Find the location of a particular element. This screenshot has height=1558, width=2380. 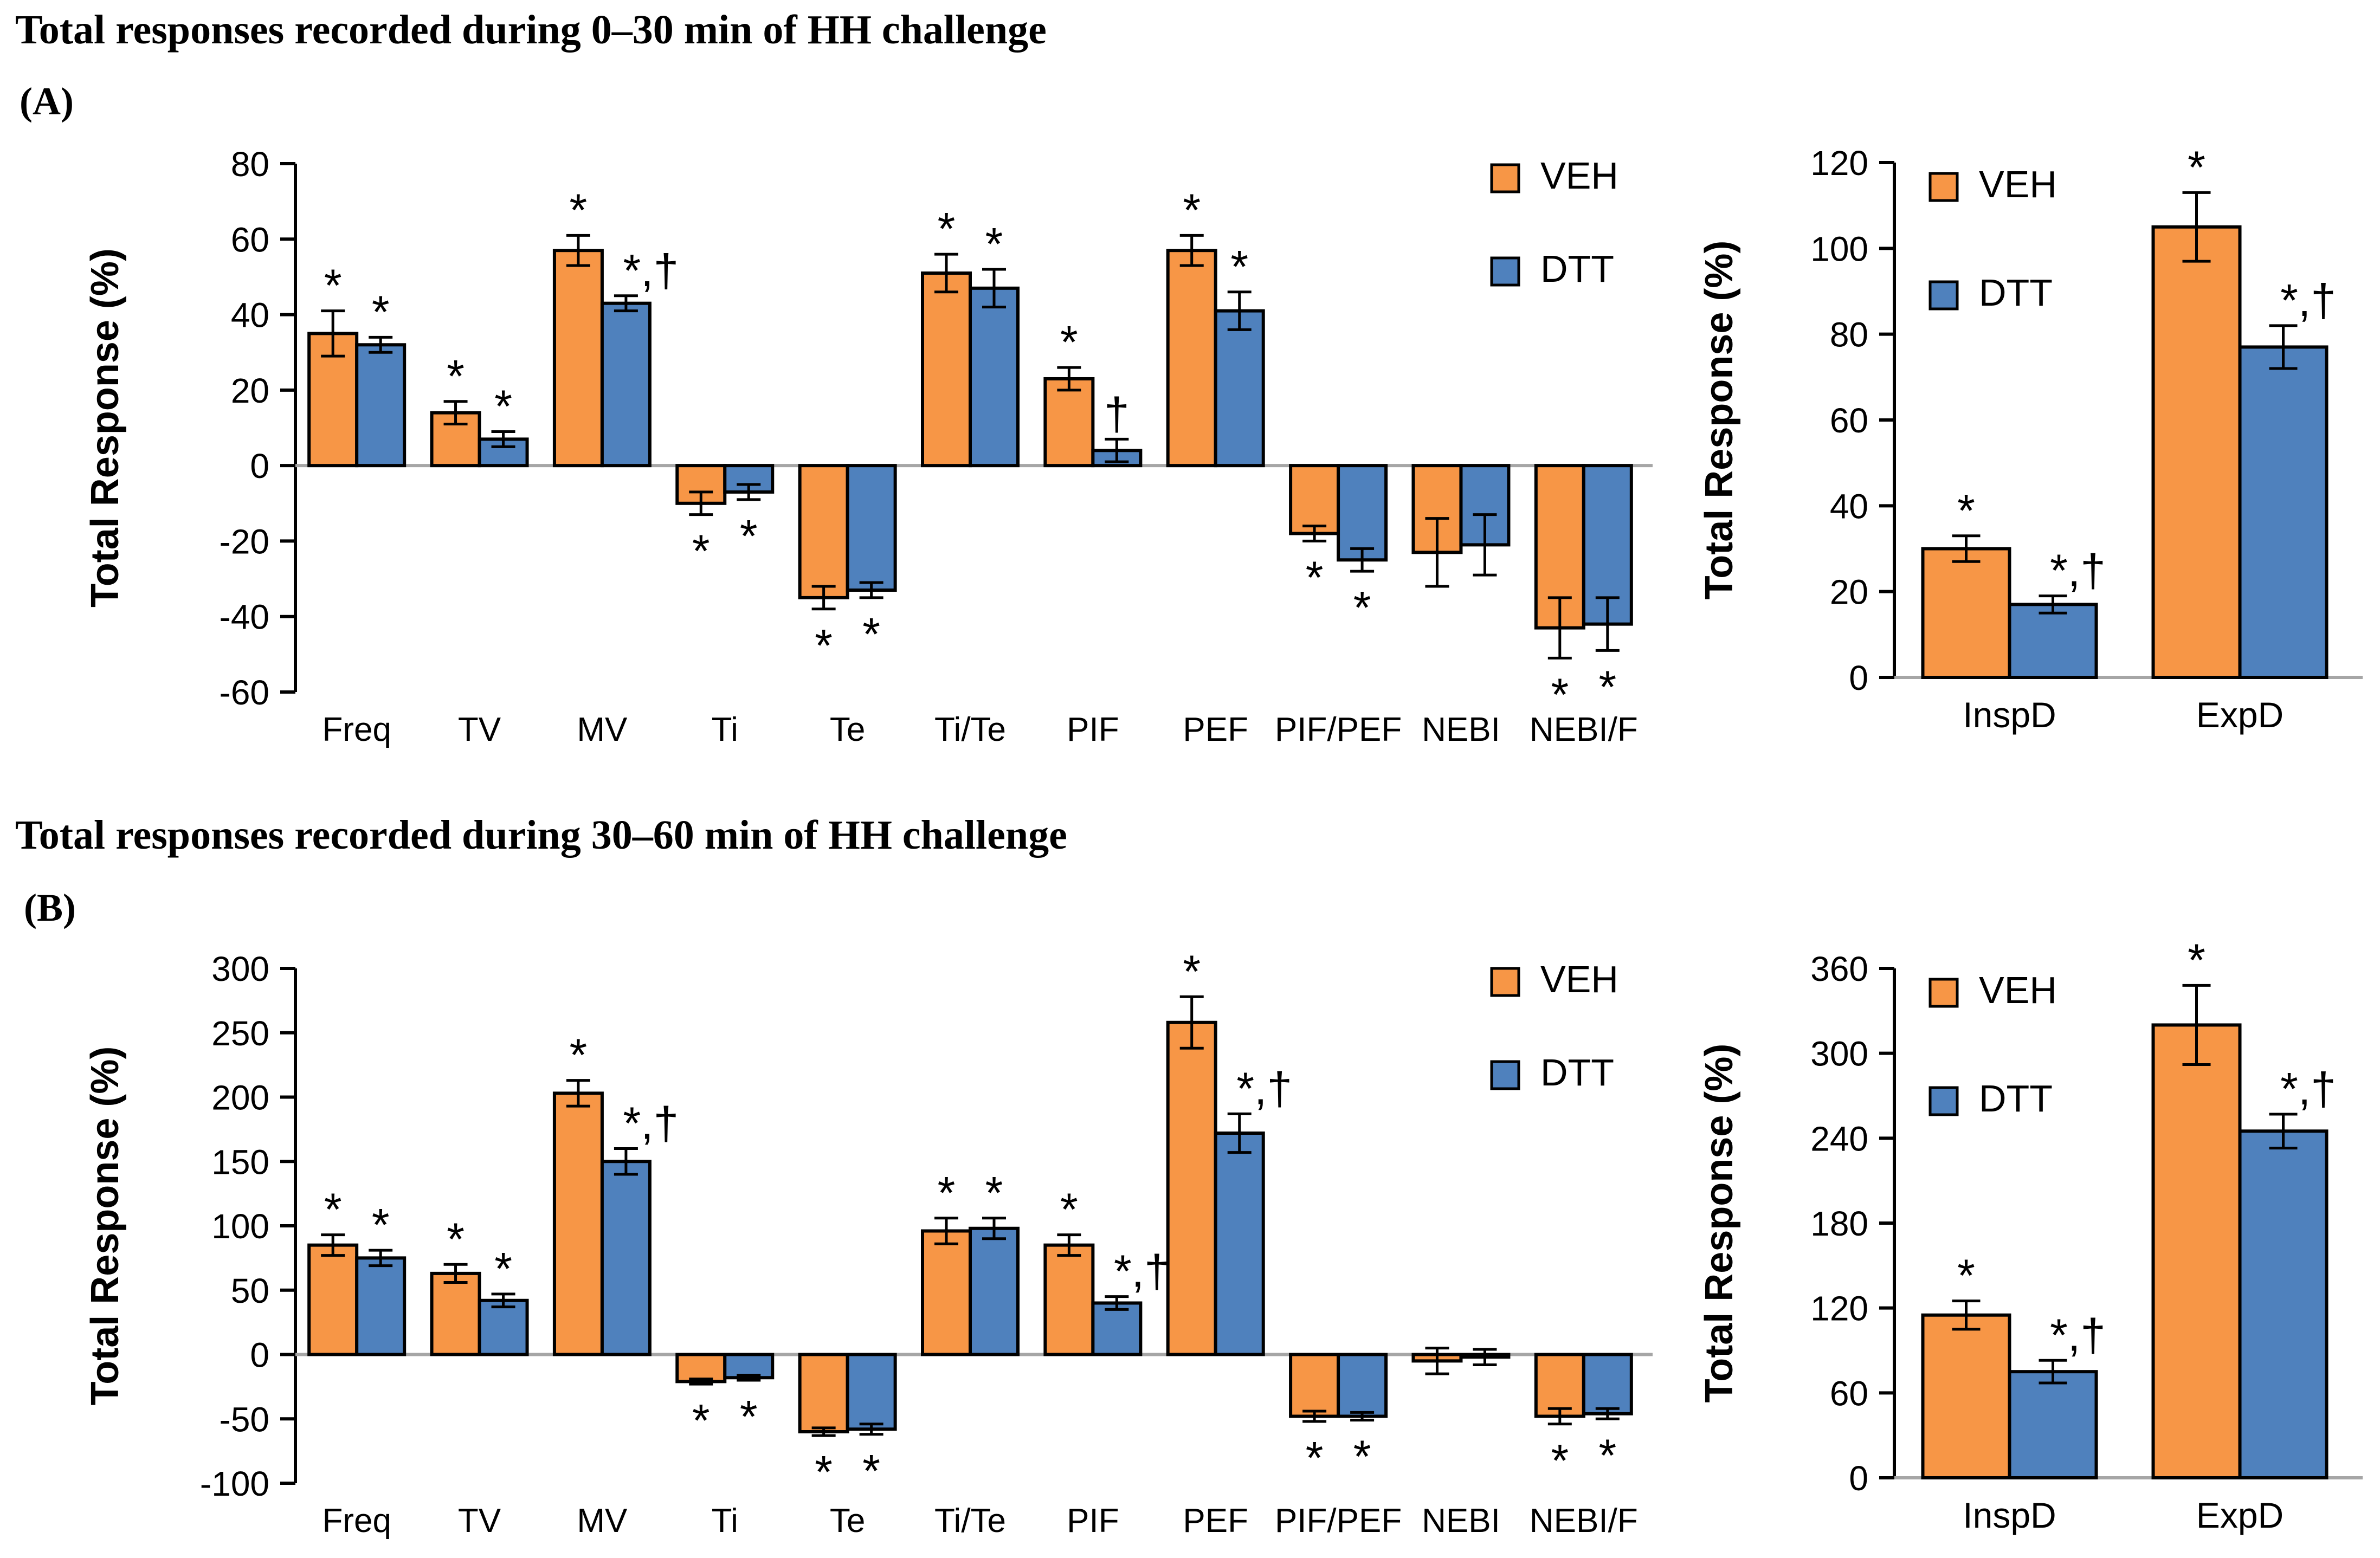

category-label: ExpD is located at coordinates (2240, 715).